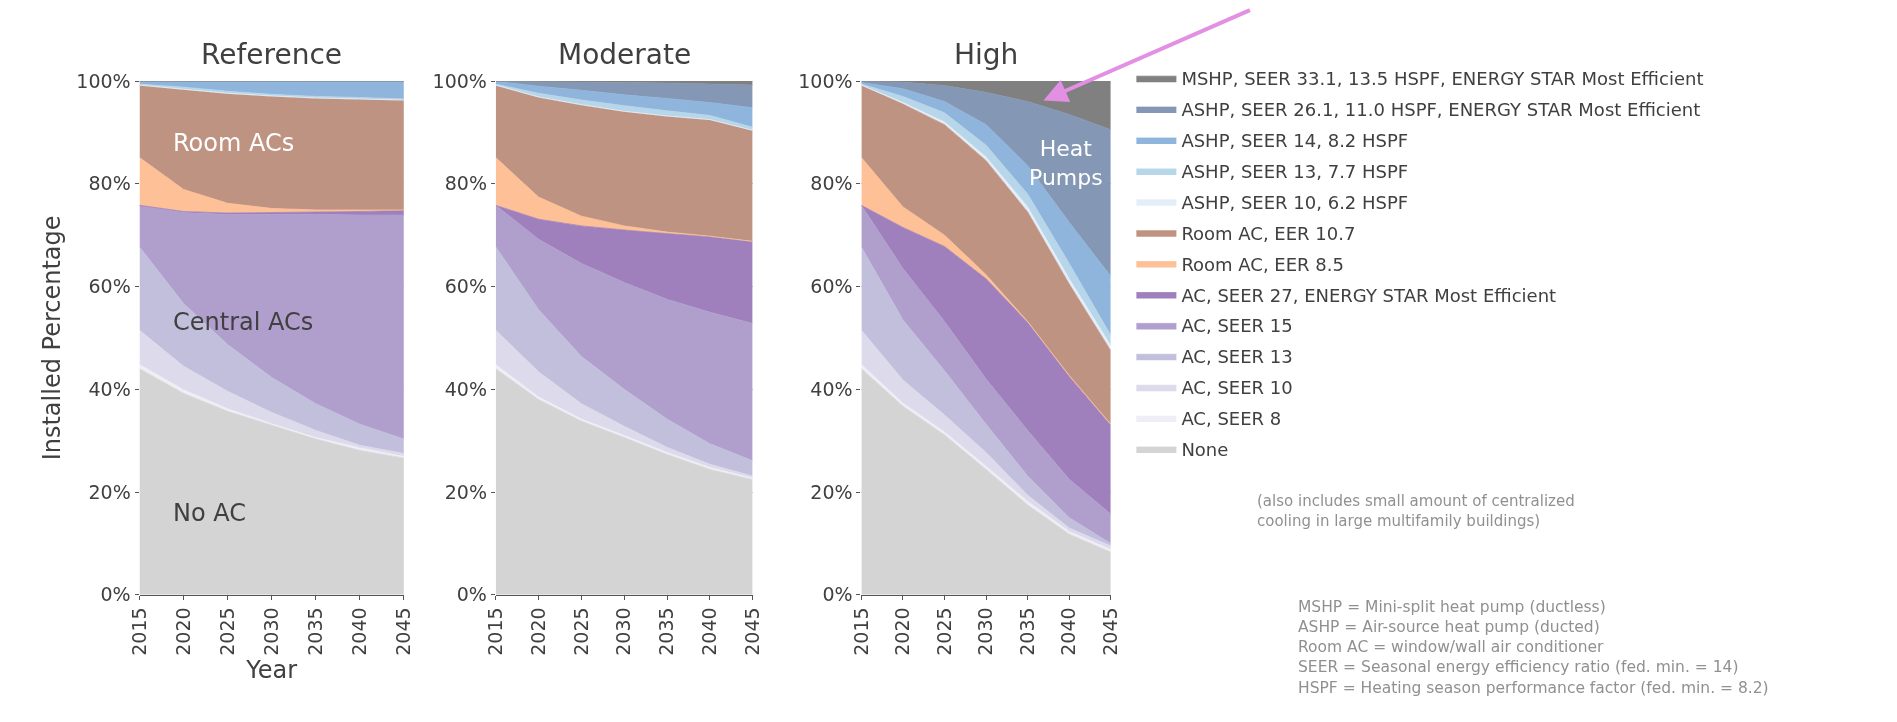 The width and height of the screenshot is (1897, 722). What do you see at coordinates (271, 670) in the screenshot?
I see `x-axis-title: Year` at bounding box center [271, 670].